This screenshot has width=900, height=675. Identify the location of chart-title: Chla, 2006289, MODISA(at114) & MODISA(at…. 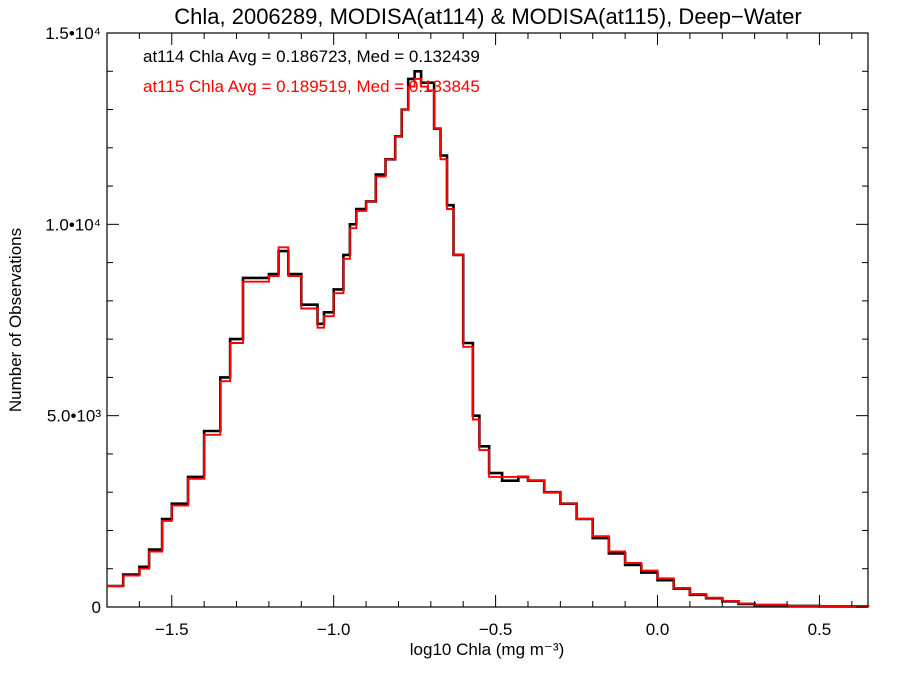
(487, 16).